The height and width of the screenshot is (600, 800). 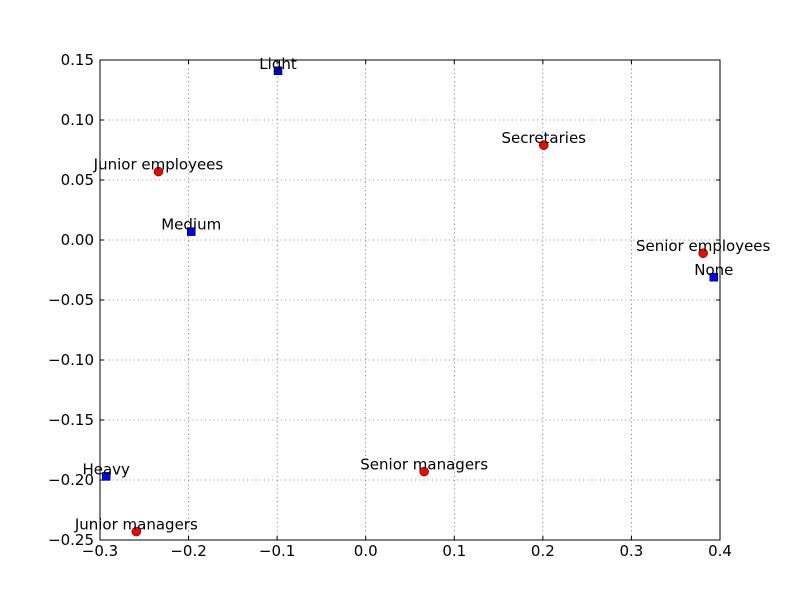 What do you see at coordinates (543, 138) in the screenshot?
I see `data-point-label: Secretaries` at bounding box center [543, 138].